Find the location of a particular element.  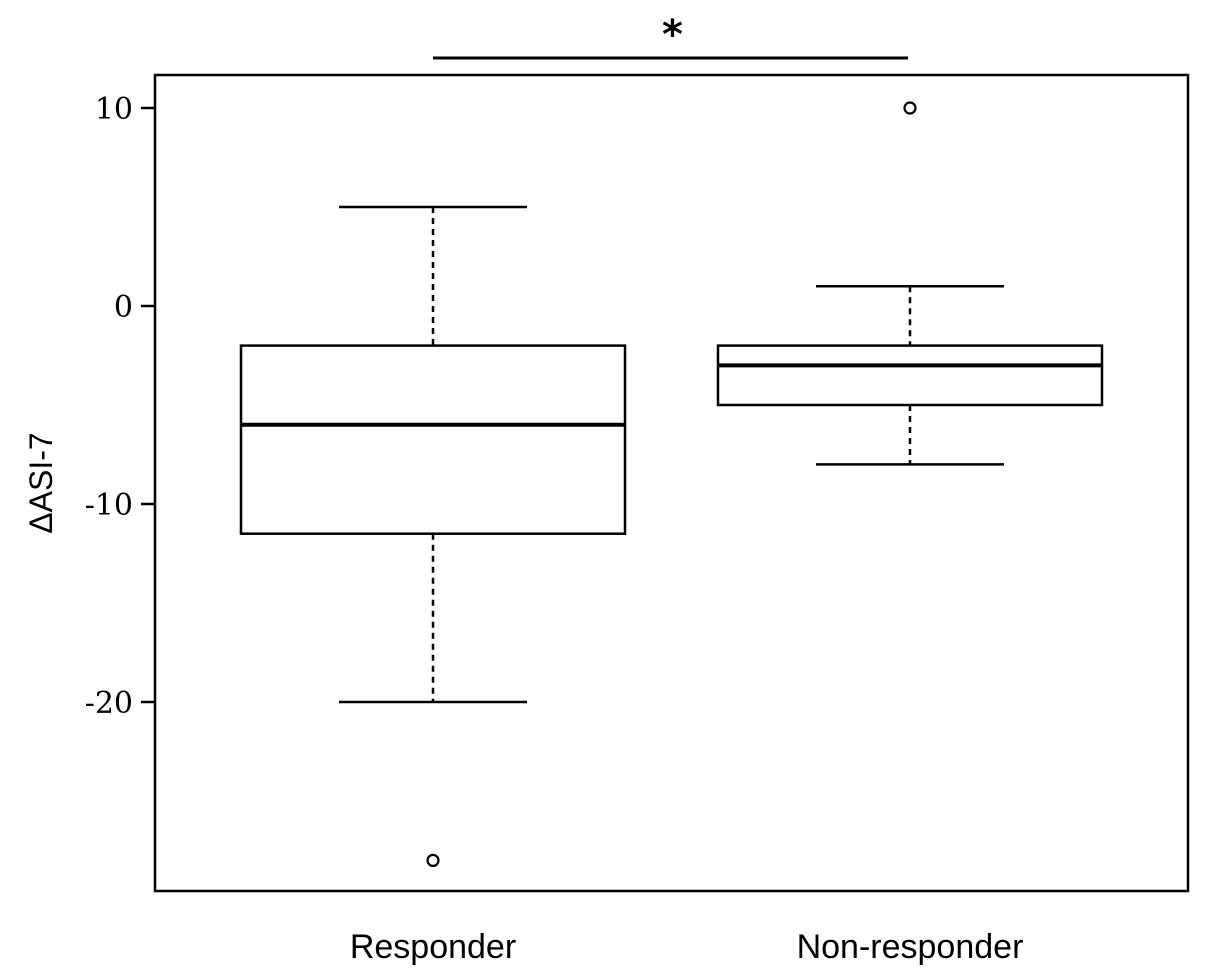

y-tick-label: -10 is located at coordinates (109, 505).